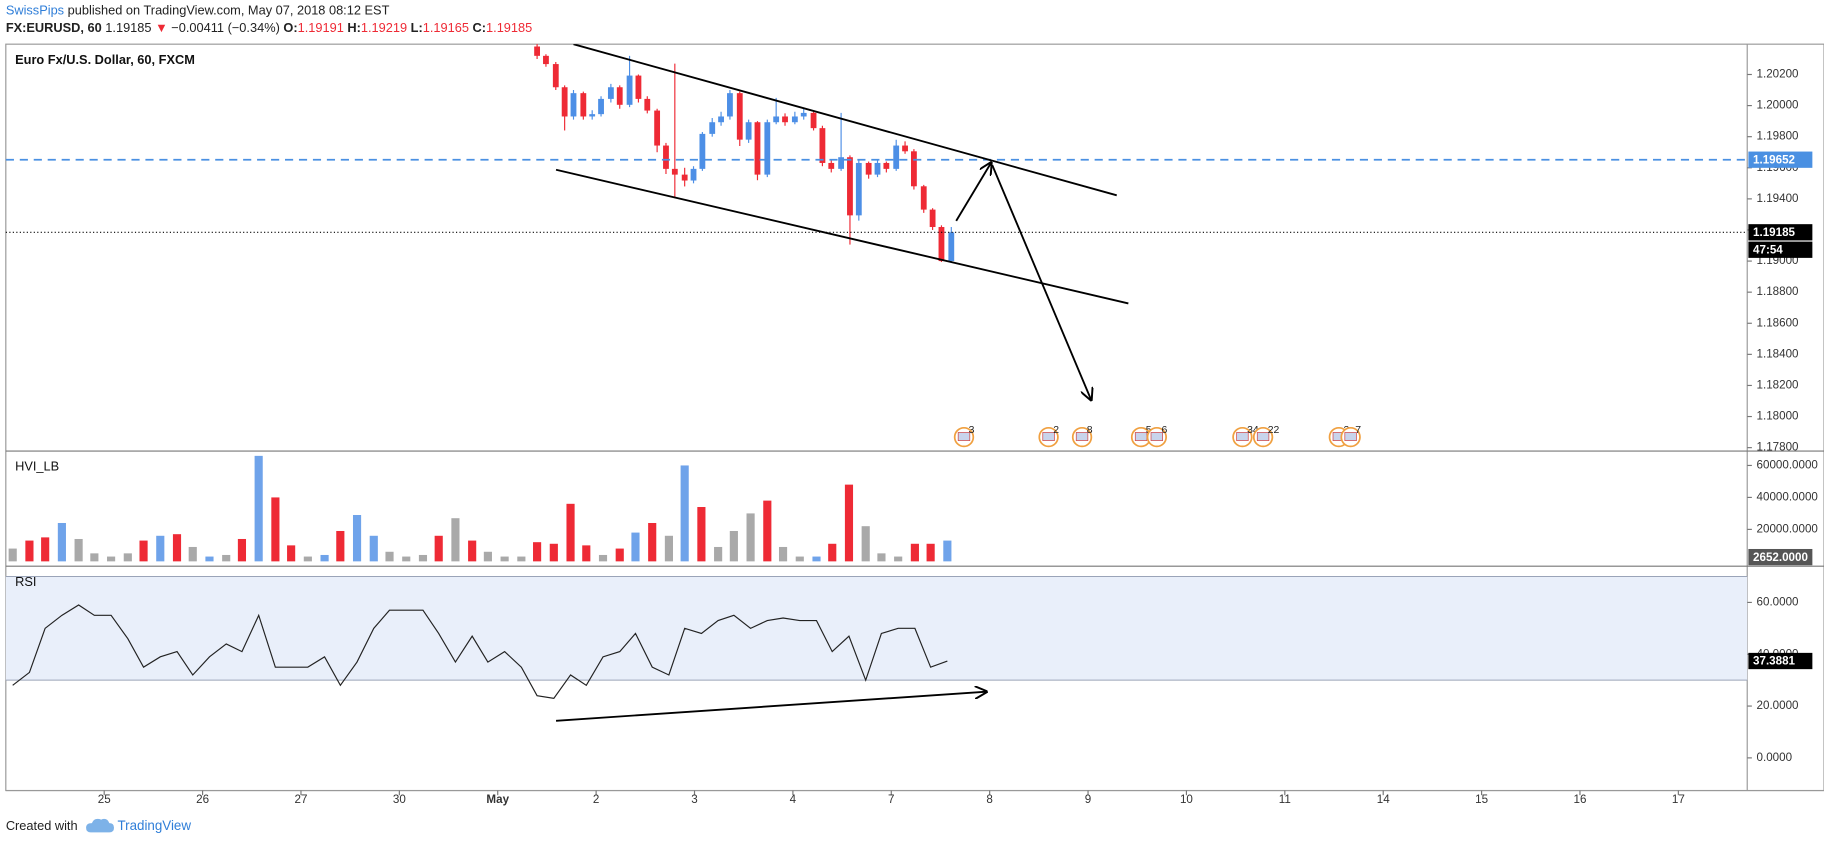 Image resolution: width=1824 pixels, height=844 pixels. Describe the element at coordinates (1481, 799) in the screenshot. I see `x-tick-label: 15` at that location.